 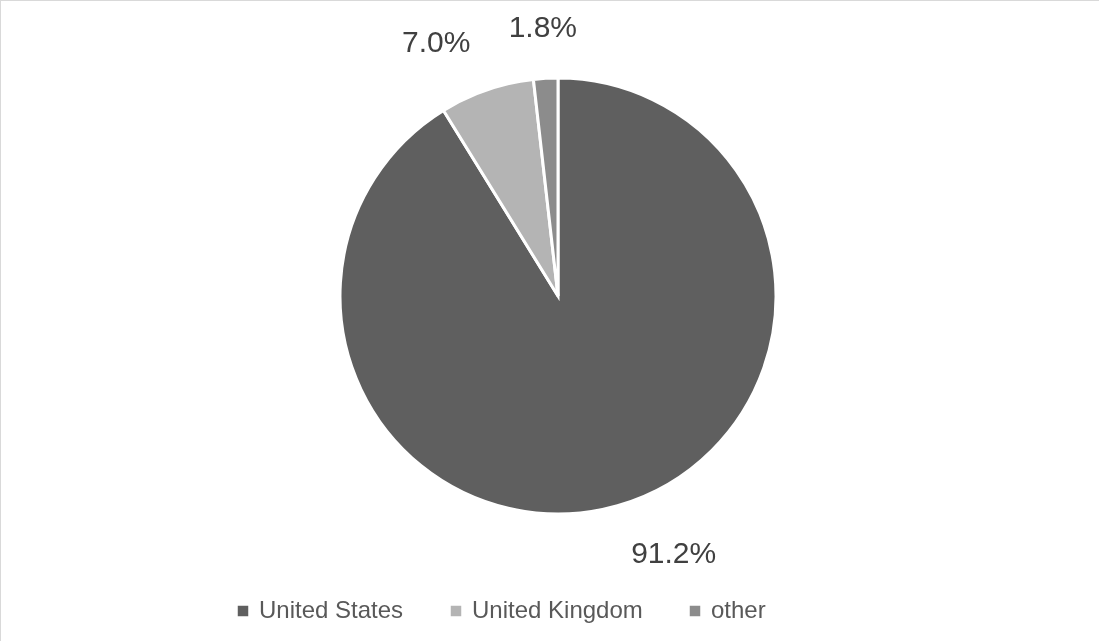 I want to click on legend-label: United Kingdom, so click(x=557, y=609).